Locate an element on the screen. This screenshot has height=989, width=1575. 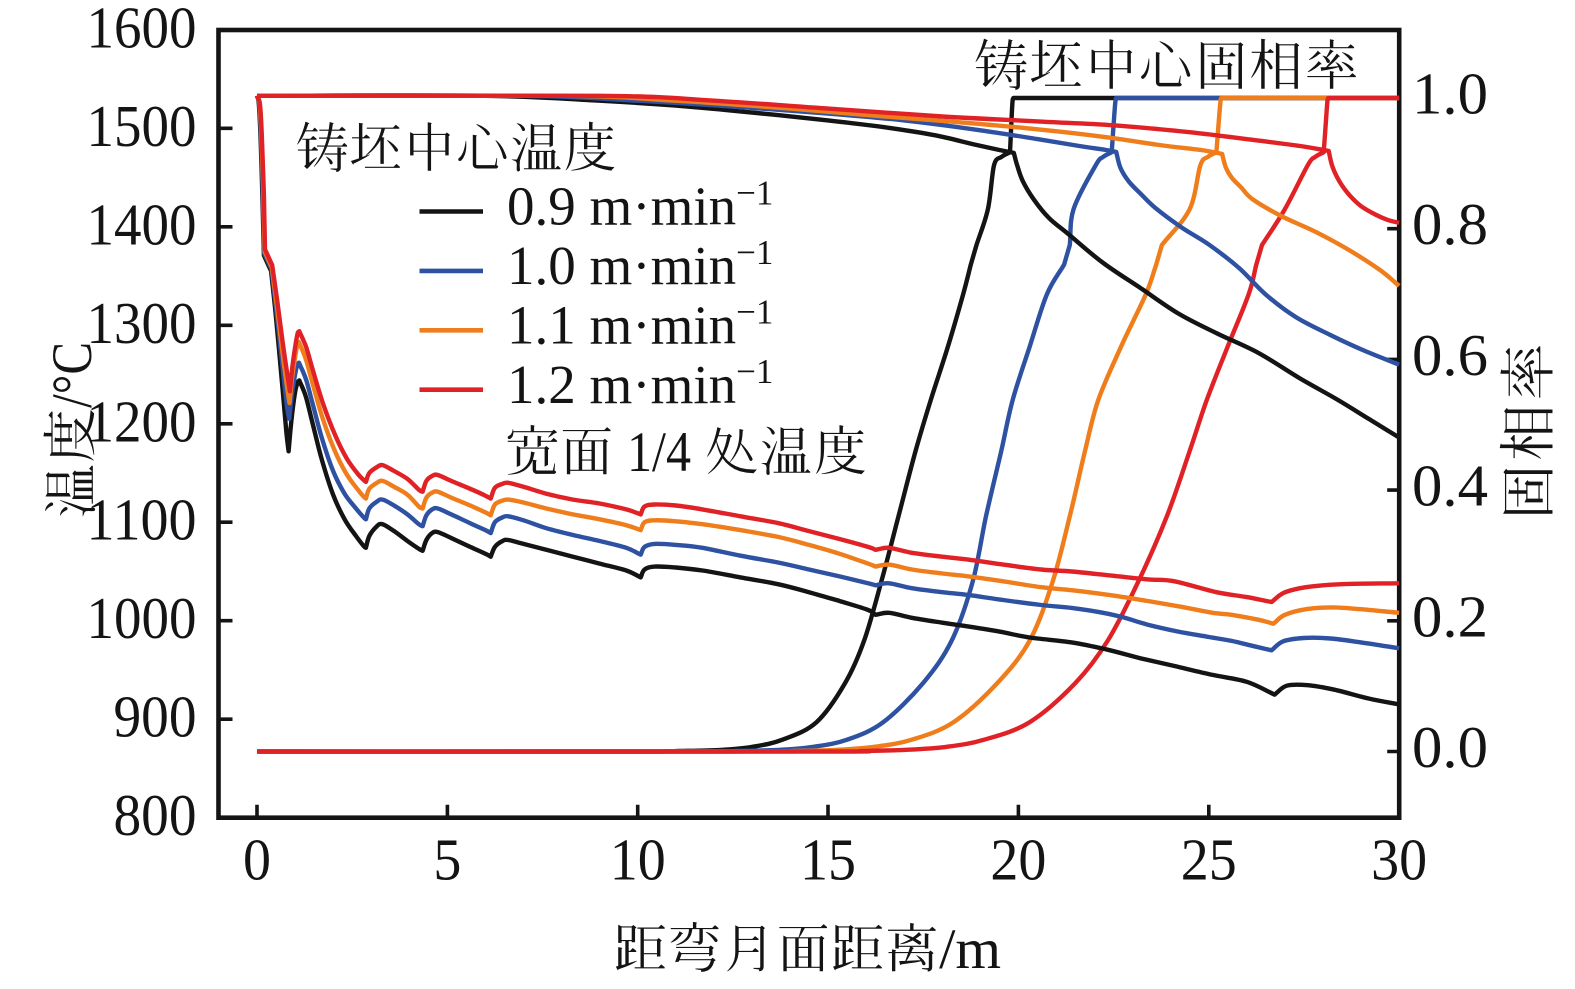
svg-text: 0 is located at coordinates (257, 860).